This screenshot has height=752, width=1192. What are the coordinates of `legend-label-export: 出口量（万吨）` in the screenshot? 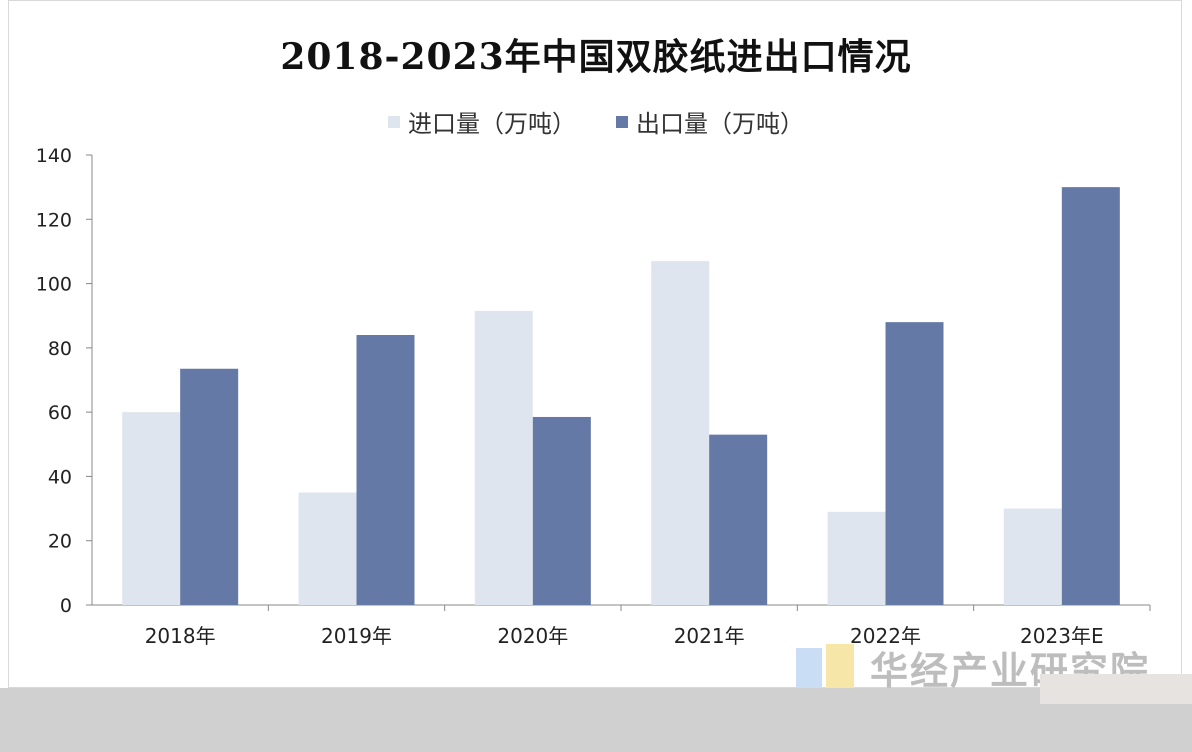 It's located at (720, 124).